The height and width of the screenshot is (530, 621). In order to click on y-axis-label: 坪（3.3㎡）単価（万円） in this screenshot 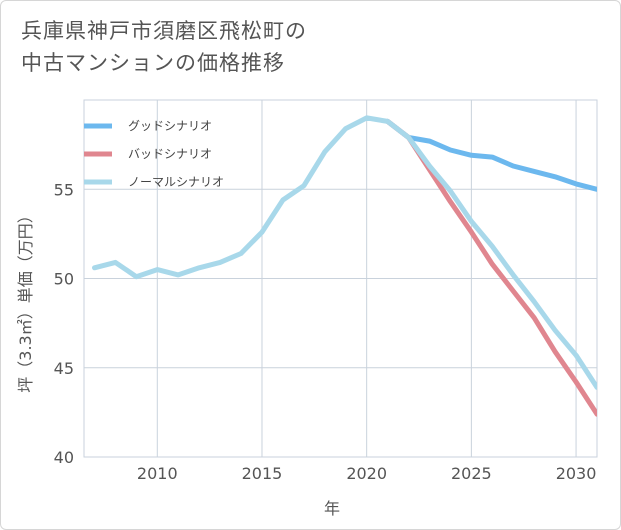, I will do `click(25, 299)`.